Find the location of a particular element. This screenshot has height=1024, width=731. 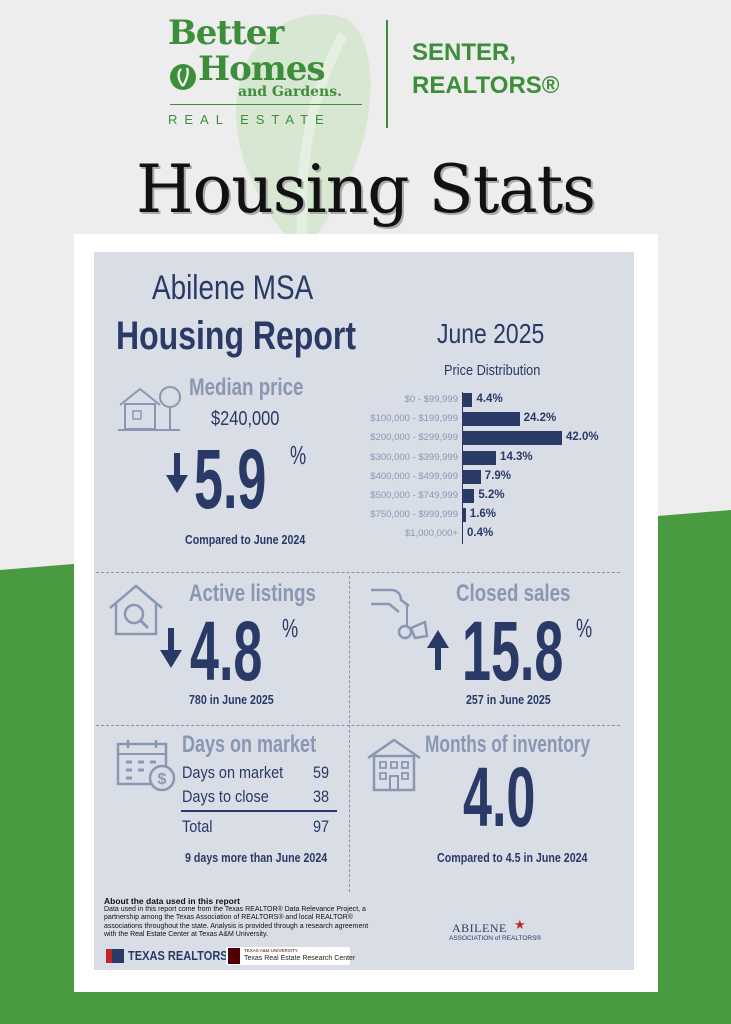

closed-sales-change: 15.8 is located at coordinates (513, 651).